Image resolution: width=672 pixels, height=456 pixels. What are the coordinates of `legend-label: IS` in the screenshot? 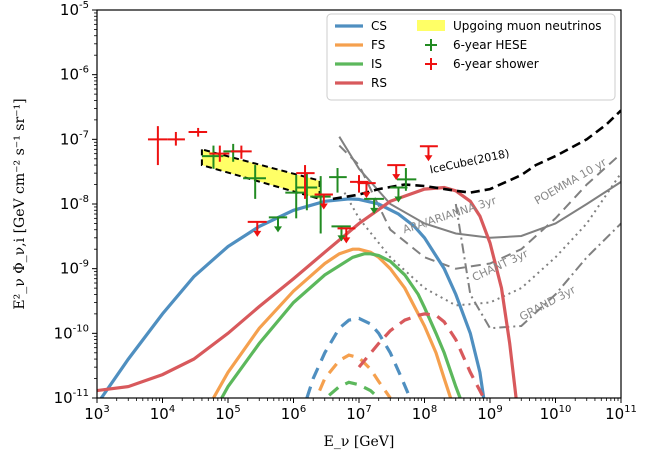 It's located at (376, 64).